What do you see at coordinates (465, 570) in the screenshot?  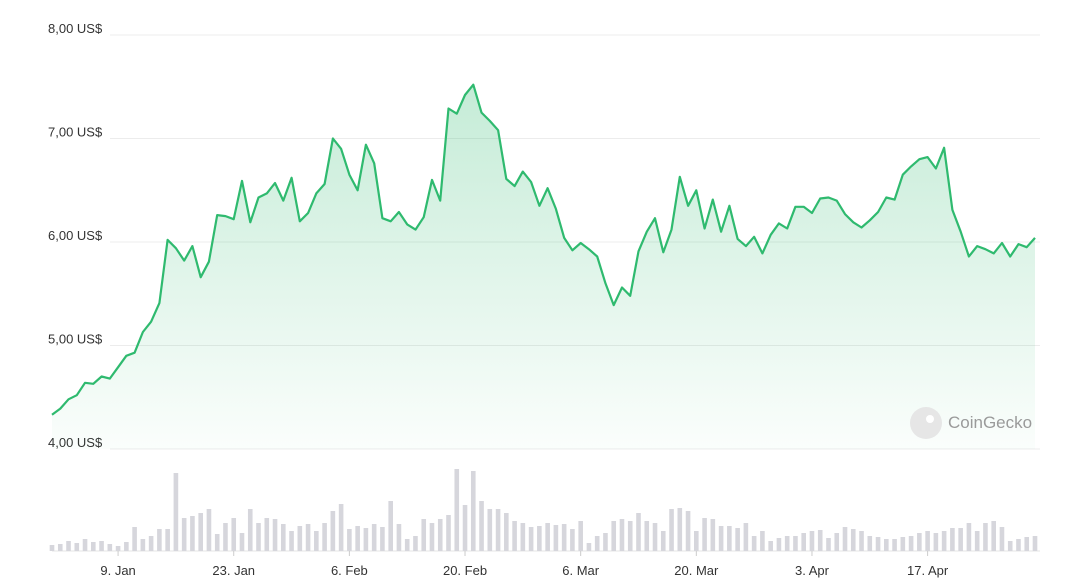 I see `x-tick-label: 20. Feb` at bounding box center [465, 570].